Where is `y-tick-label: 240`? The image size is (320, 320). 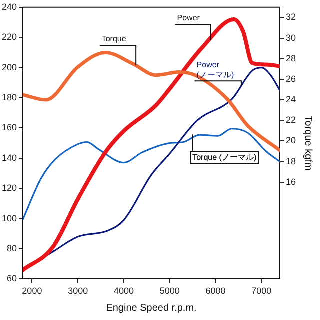 y-tick-label: 240 is located at coordinates (10, 7).